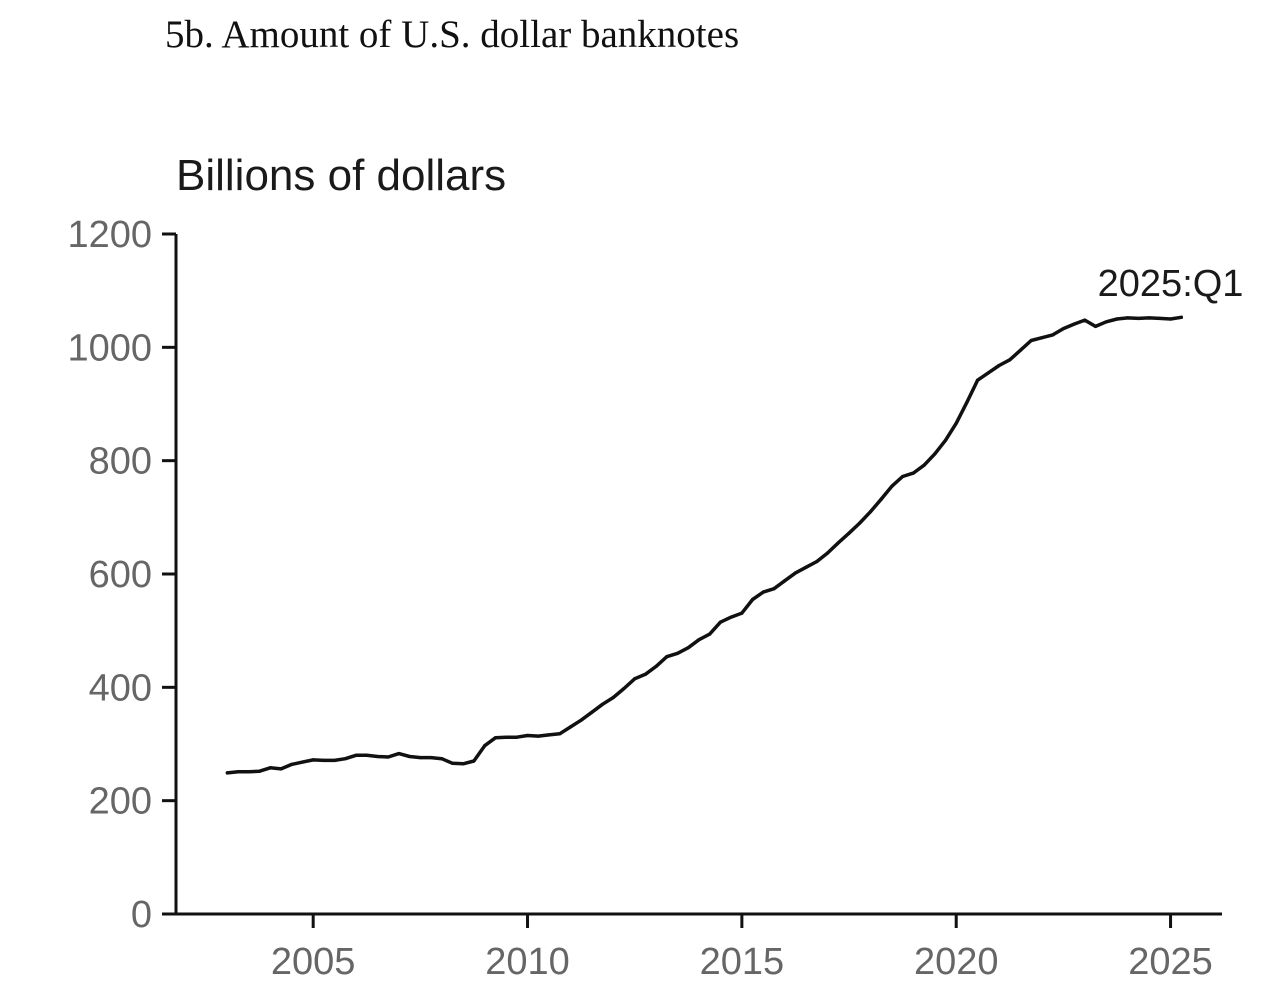  I want to click on y-tick-label: 200, so click(120, 802).